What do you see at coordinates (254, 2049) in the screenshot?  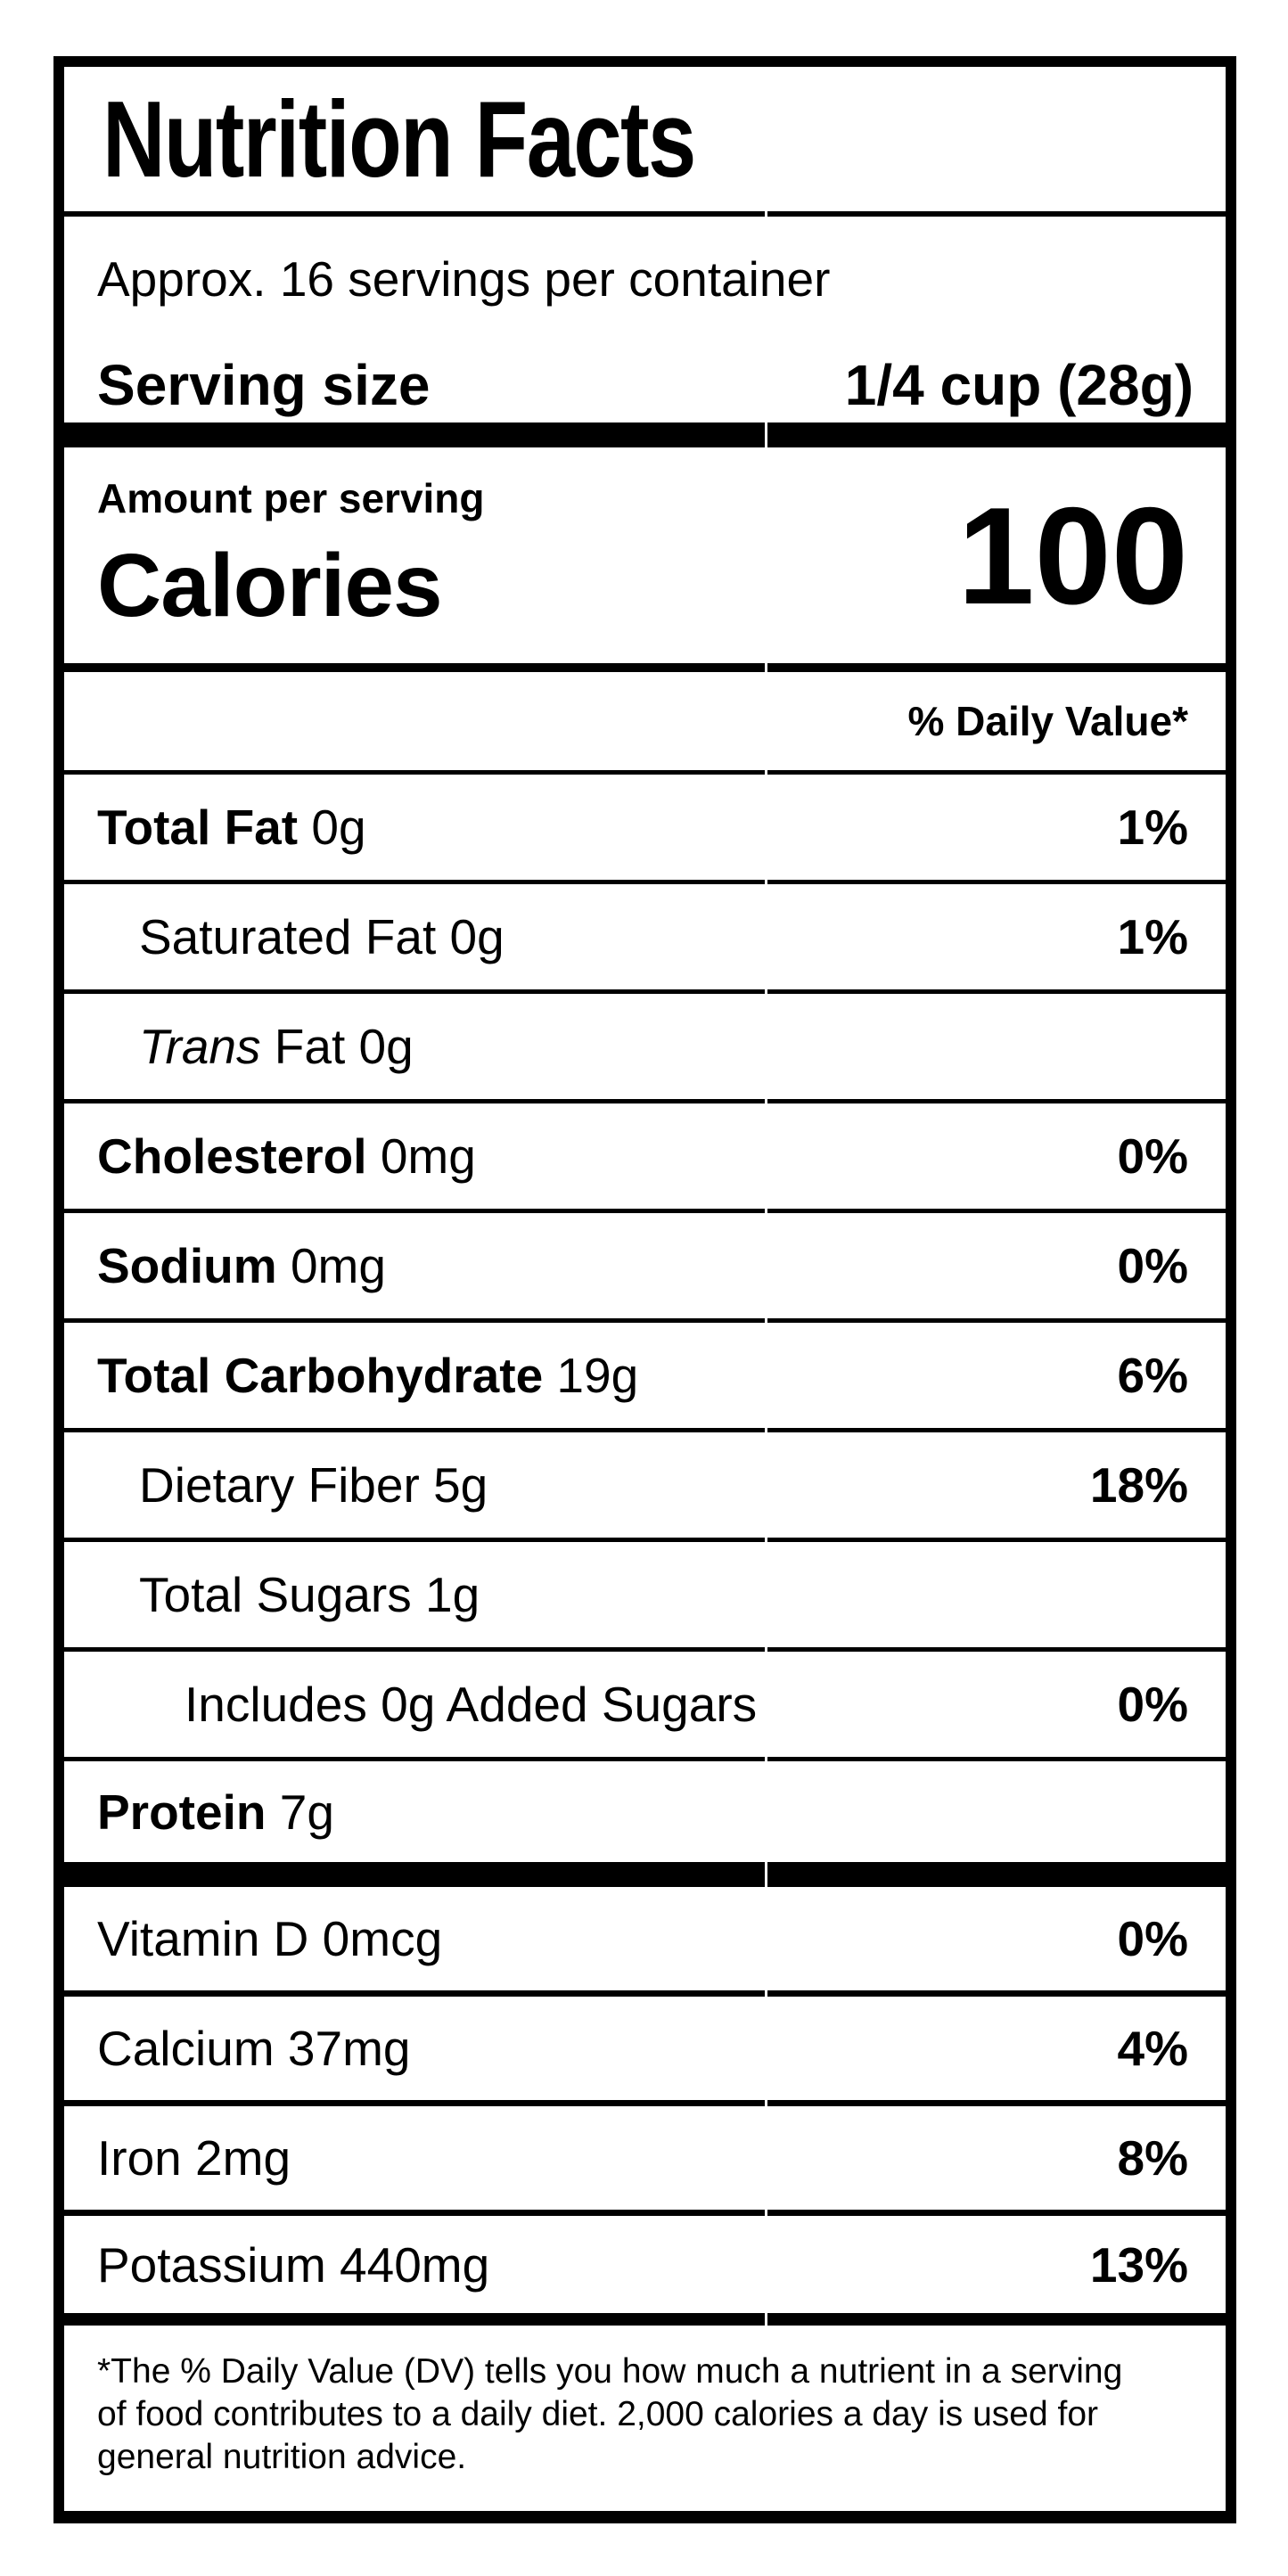 I see `nutrient-name: Calcium 37mg` at bounding box center [254, 2049].